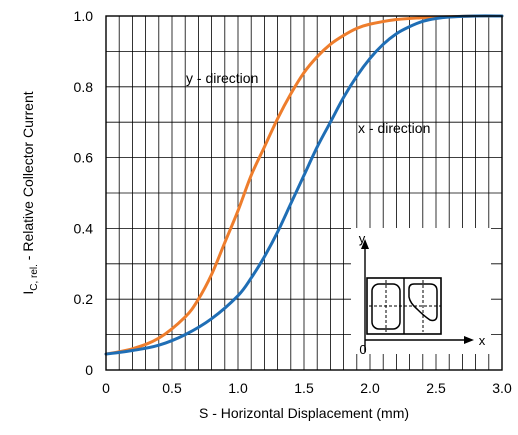 The height and width of the screenshot is (435, 518). What do you see at coordinates (84, 193) in the screenshot?
I see `y-tick-labels: 0 0.2 0.4 0.6 0.8 1.0` at bounding box center [84, 193].